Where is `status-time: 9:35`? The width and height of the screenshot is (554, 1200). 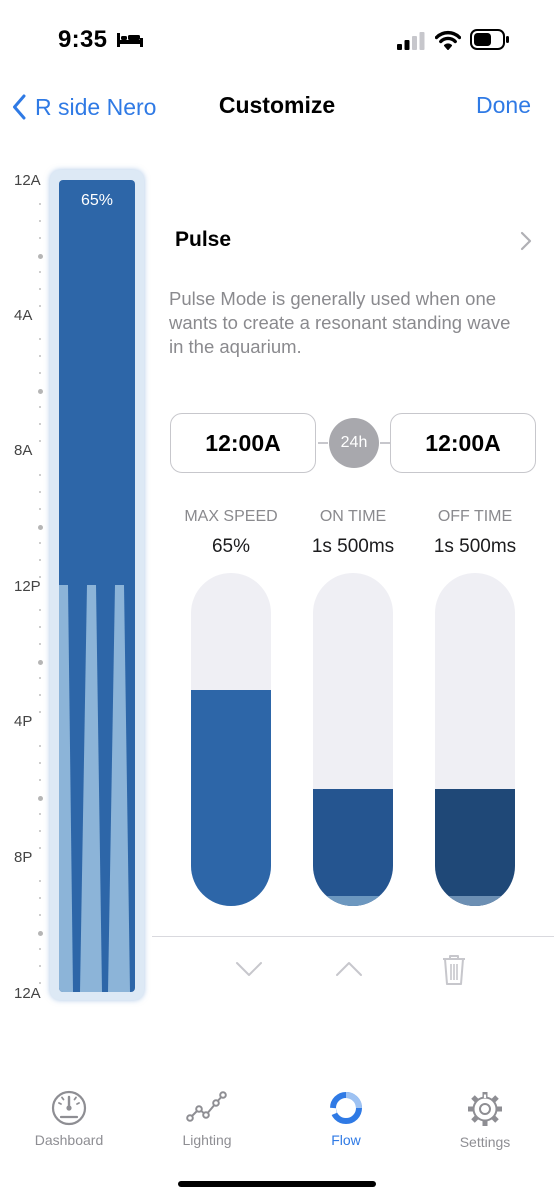
status-time: 9:35 is located at coordinates (83, 39).